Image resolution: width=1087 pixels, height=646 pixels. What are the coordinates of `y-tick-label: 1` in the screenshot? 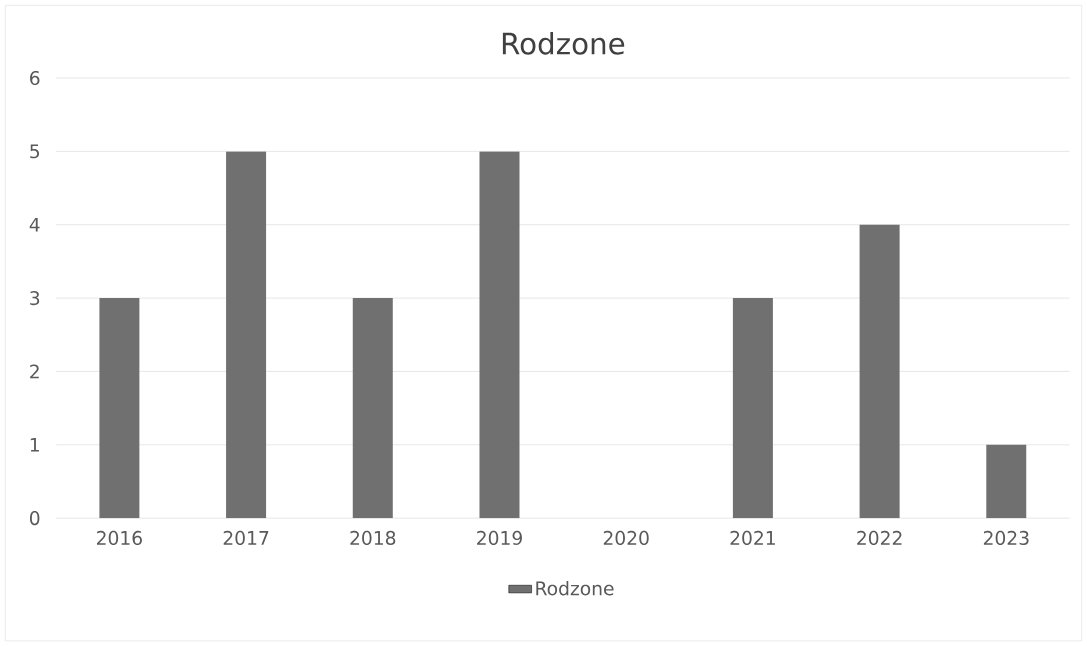 It's located at (34, 444).